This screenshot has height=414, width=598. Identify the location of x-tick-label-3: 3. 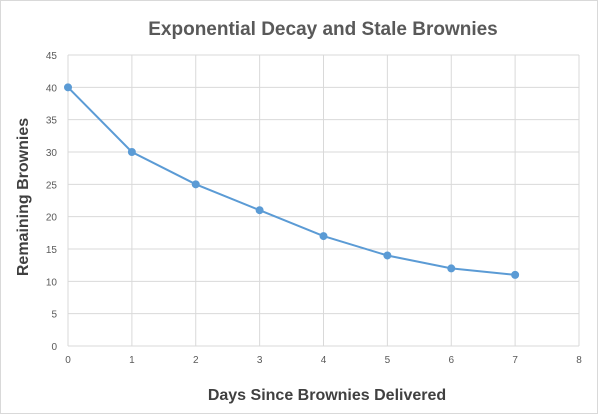
(260, 360).